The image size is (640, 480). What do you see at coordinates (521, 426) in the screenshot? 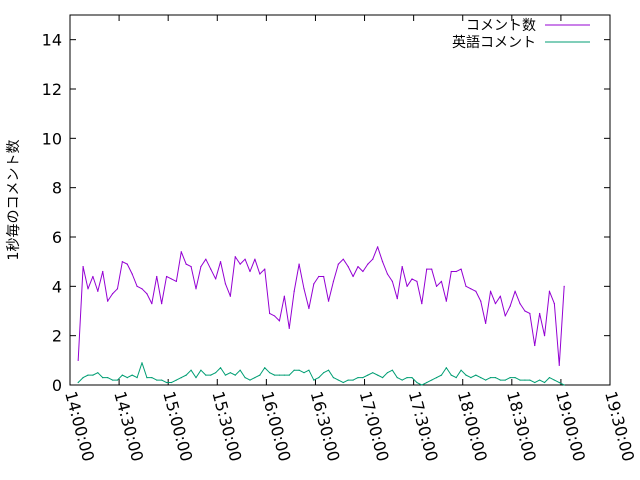
I see `x-tick-label: 18:30:00` at bounding box center [521, 426].